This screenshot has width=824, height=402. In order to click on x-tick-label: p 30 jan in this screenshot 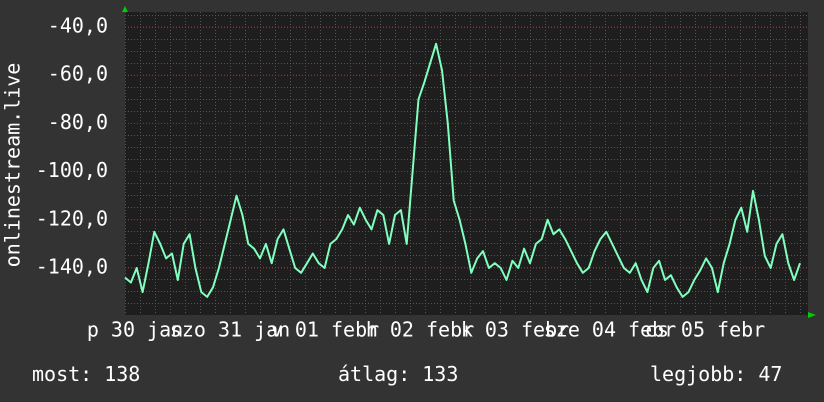, I will do `click(135, 330)`.